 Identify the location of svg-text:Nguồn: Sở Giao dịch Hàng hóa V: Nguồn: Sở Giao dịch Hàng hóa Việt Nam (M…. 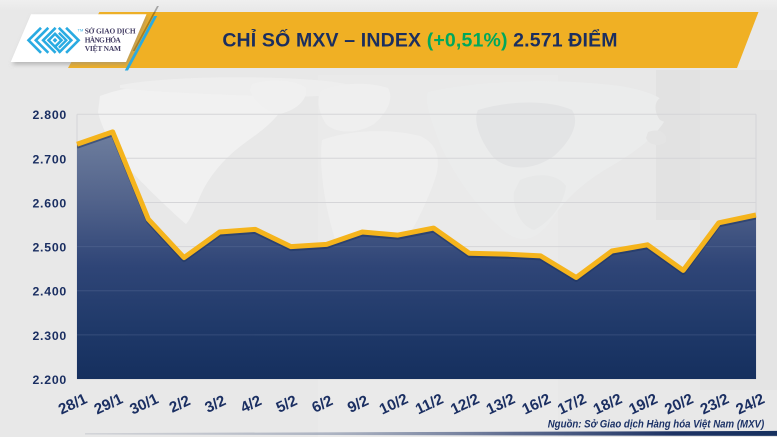
(656, 424).